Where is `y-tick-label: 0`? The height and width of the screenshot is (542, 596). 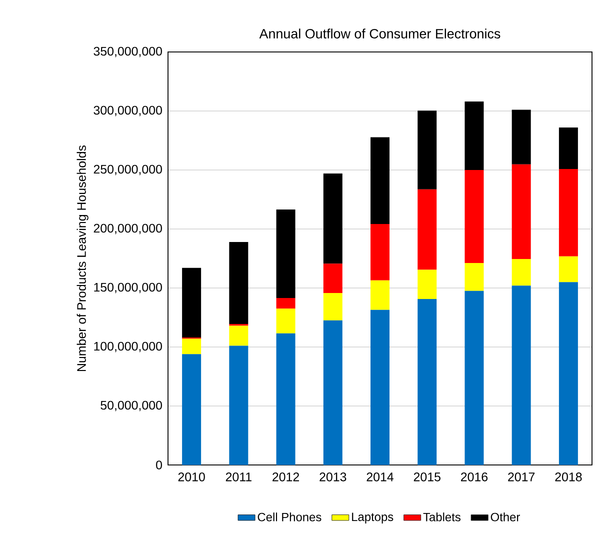 y-tick-label: 0 is located at coordinates (159, 465).